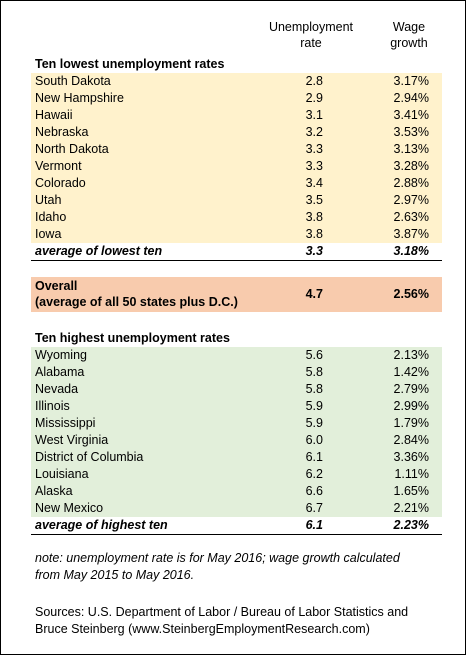 Image resolution: width=466 pixels, height=655 pixels. I want to click on state-row-wage: 3.53%, so click(411, 132).